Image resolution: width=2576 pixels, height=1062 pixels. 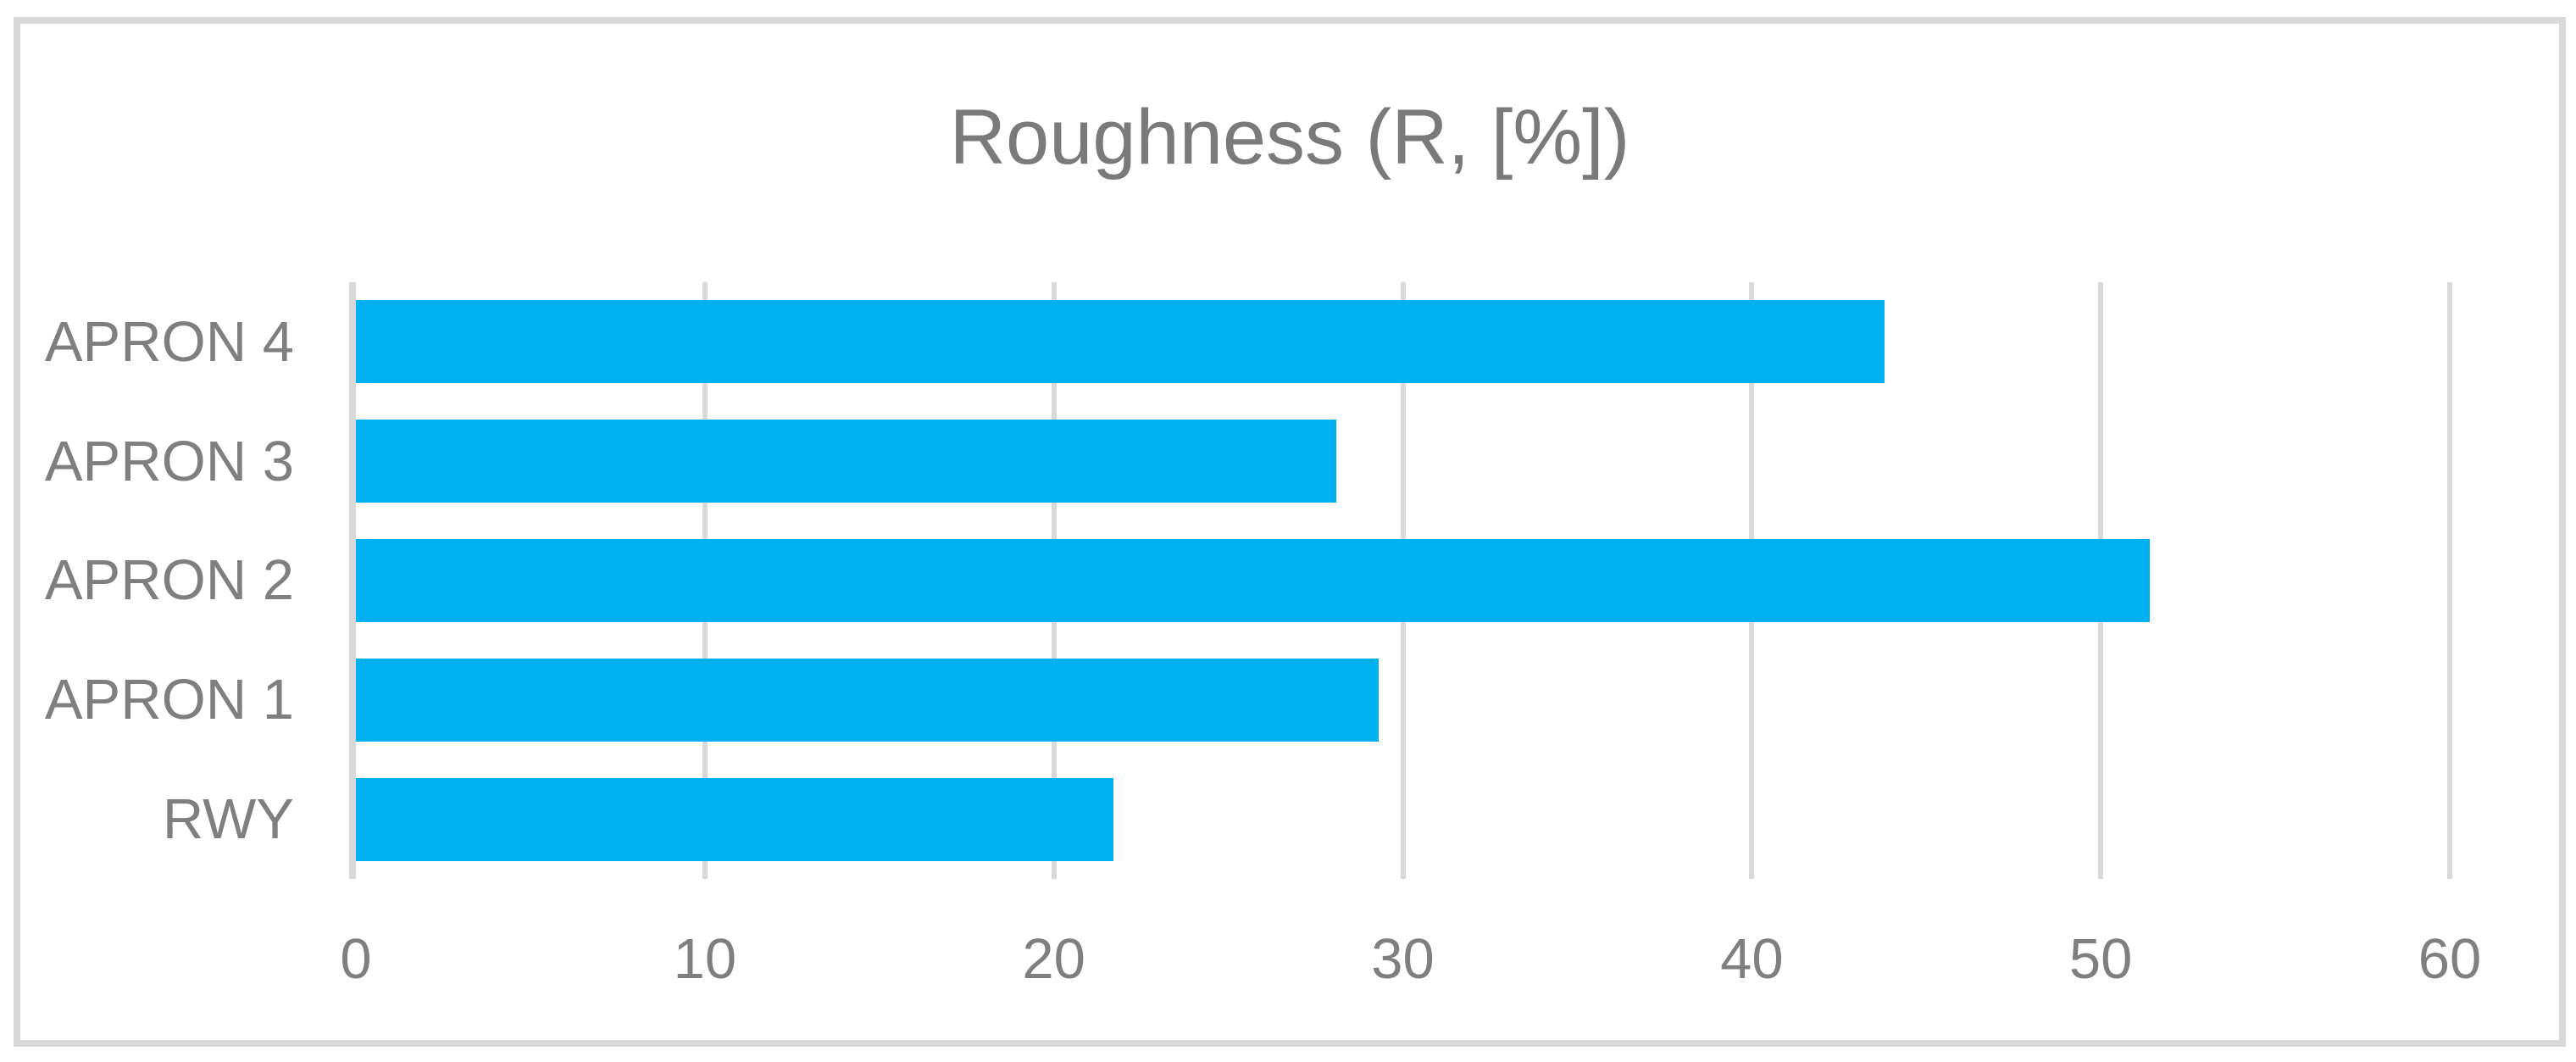 I want to click on category-label: APRON 3, so click(x=169, y=461).